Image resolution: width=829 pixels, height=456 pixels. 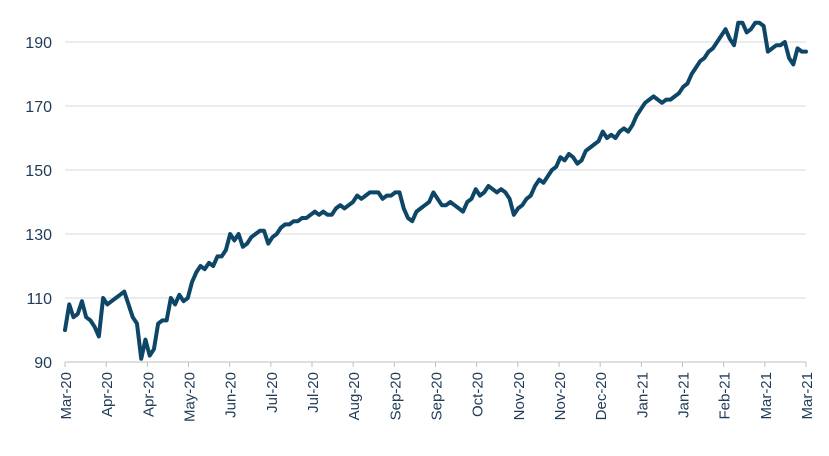 What do you see at coordinates (190, 397) in the screenshot?
I see `x-tick-label: May-20` at bounding box center [190, 397].